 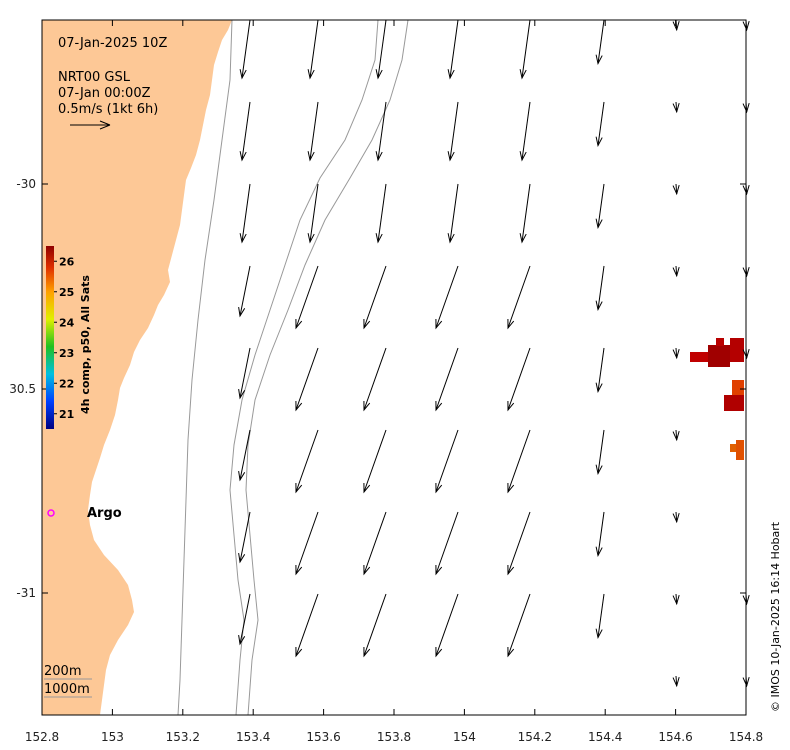 I want to click on x-tick-label: 154.2, so click(x=535, y=737).